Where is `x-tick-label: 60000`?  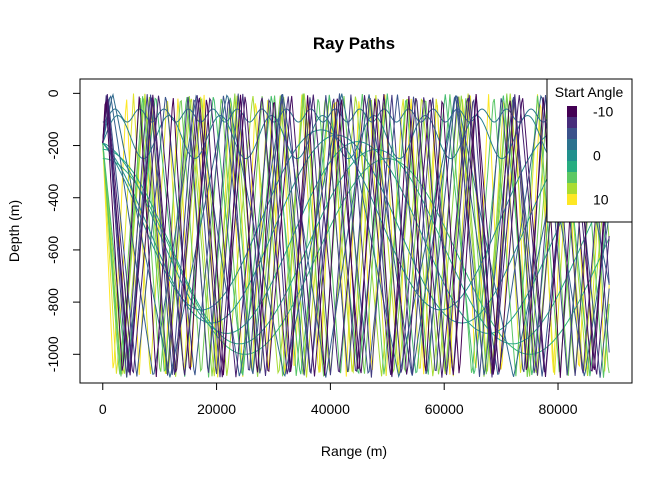
x-tick-label: 60000 is located at coordinates (444, 409).